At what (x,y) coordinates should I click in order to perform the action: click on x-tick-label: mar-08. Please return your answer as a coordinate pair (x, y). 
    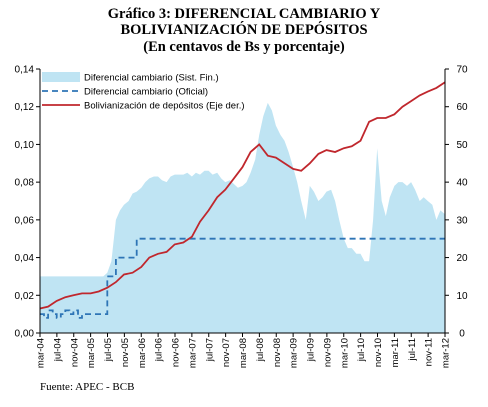
    Looking at the image, I should click on (243, 353).